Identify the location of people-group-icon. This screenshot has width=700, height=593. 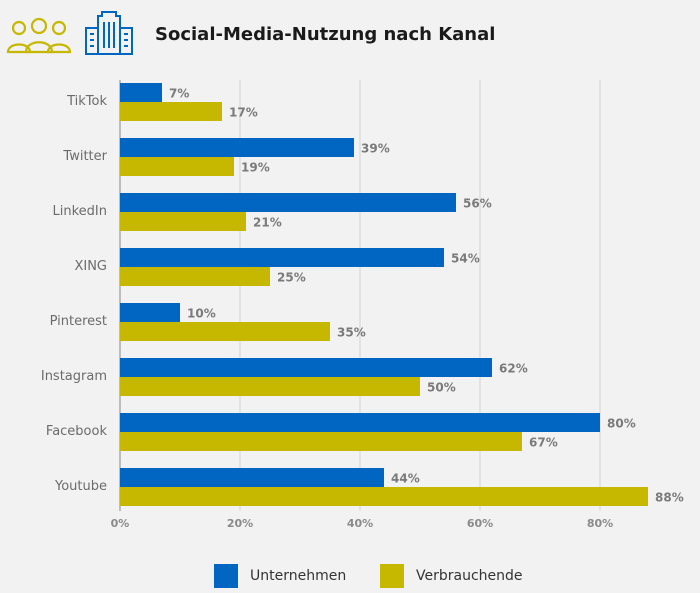
(39, 35).